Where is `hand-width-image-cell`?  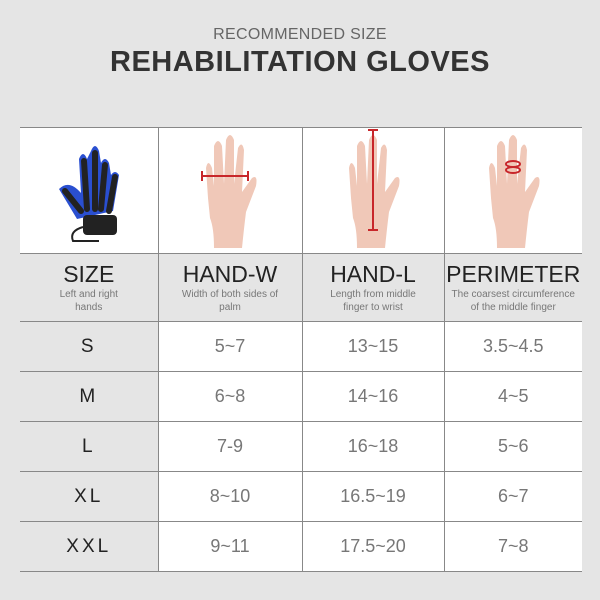 hand-width-image-cell is located at coordinates (229, 190).